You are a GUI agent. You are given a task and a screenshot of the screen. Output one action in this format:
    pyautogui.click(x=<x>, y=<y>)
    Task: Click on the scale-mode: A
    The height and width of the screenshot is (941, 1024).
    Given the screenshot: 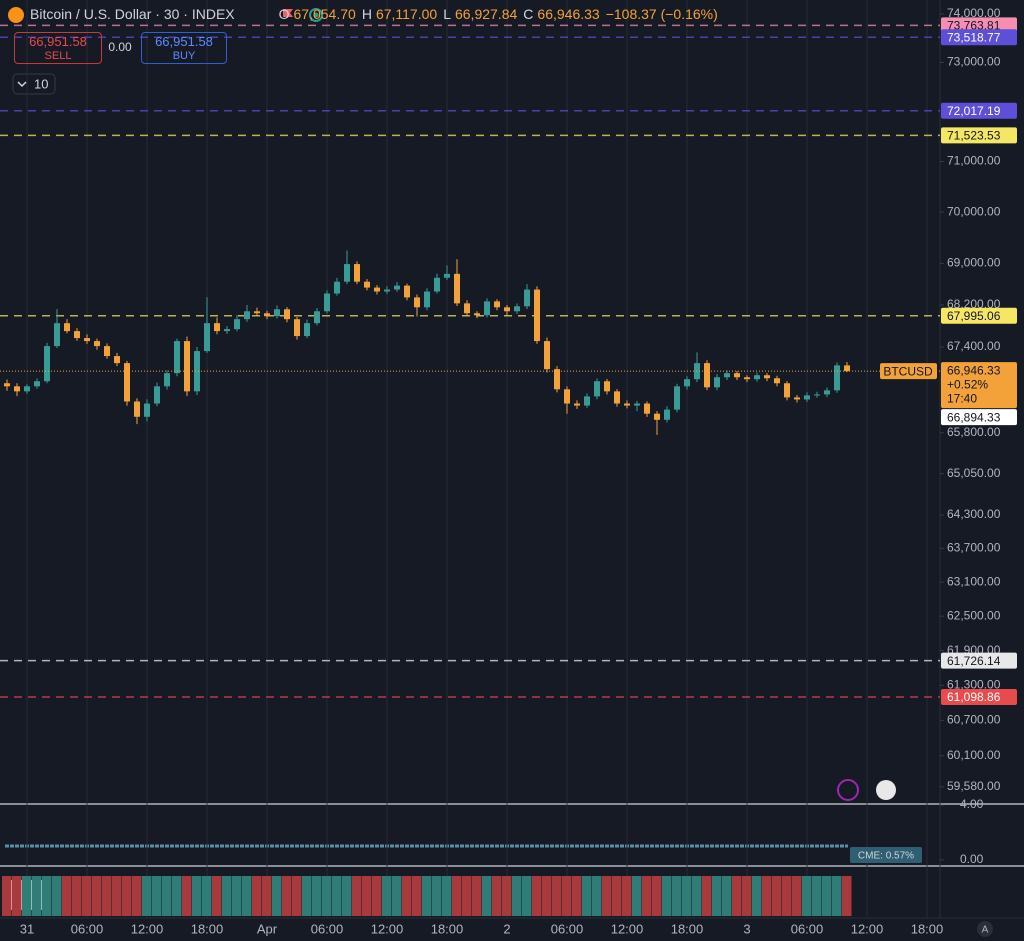 What is the action you would take?
    pyautogui.click(x=985, y=930)
    